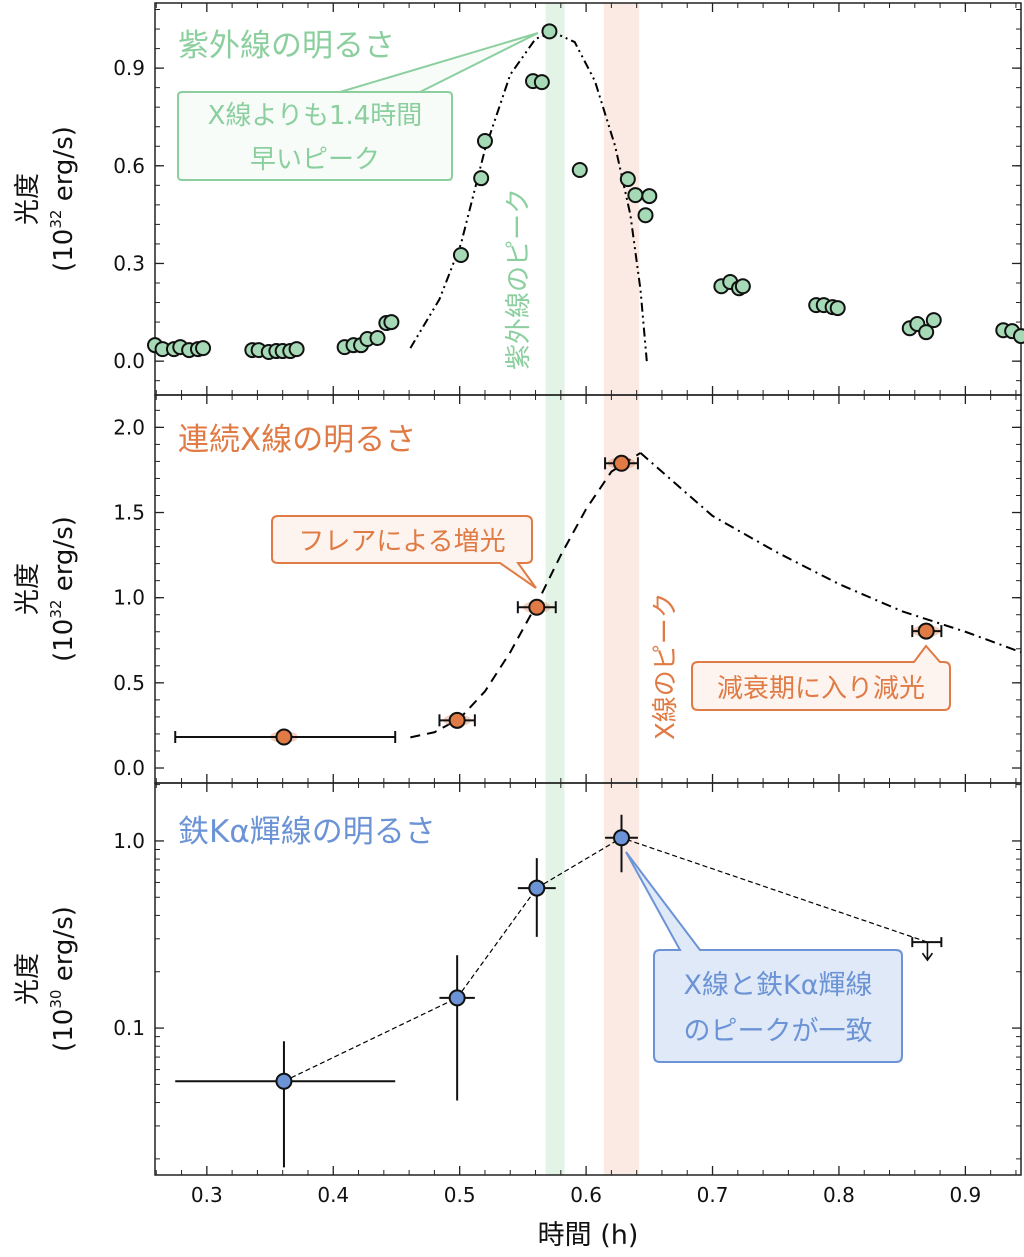 This screenshot has height=1257, width=1024. What do you see at coordinates (286, 46) in the screenshot?
I see `panel-title-uv: 紫外線の明るさ` at bounding box center [286, 46].